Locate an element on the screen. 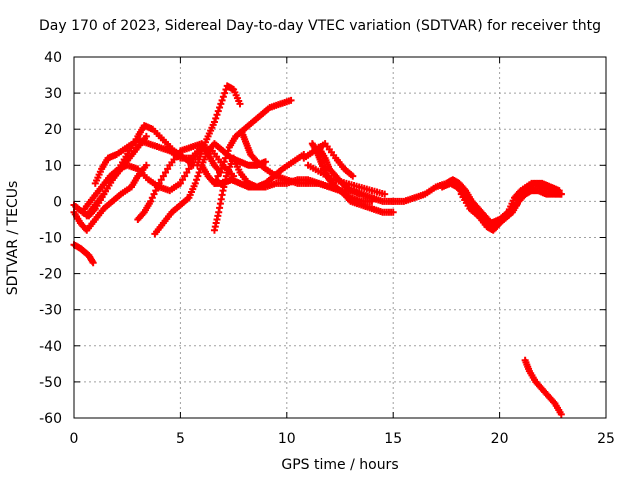 This screenshot has width=640, height=480. x-tick-label: 5 is located at coordinates (180, 439).